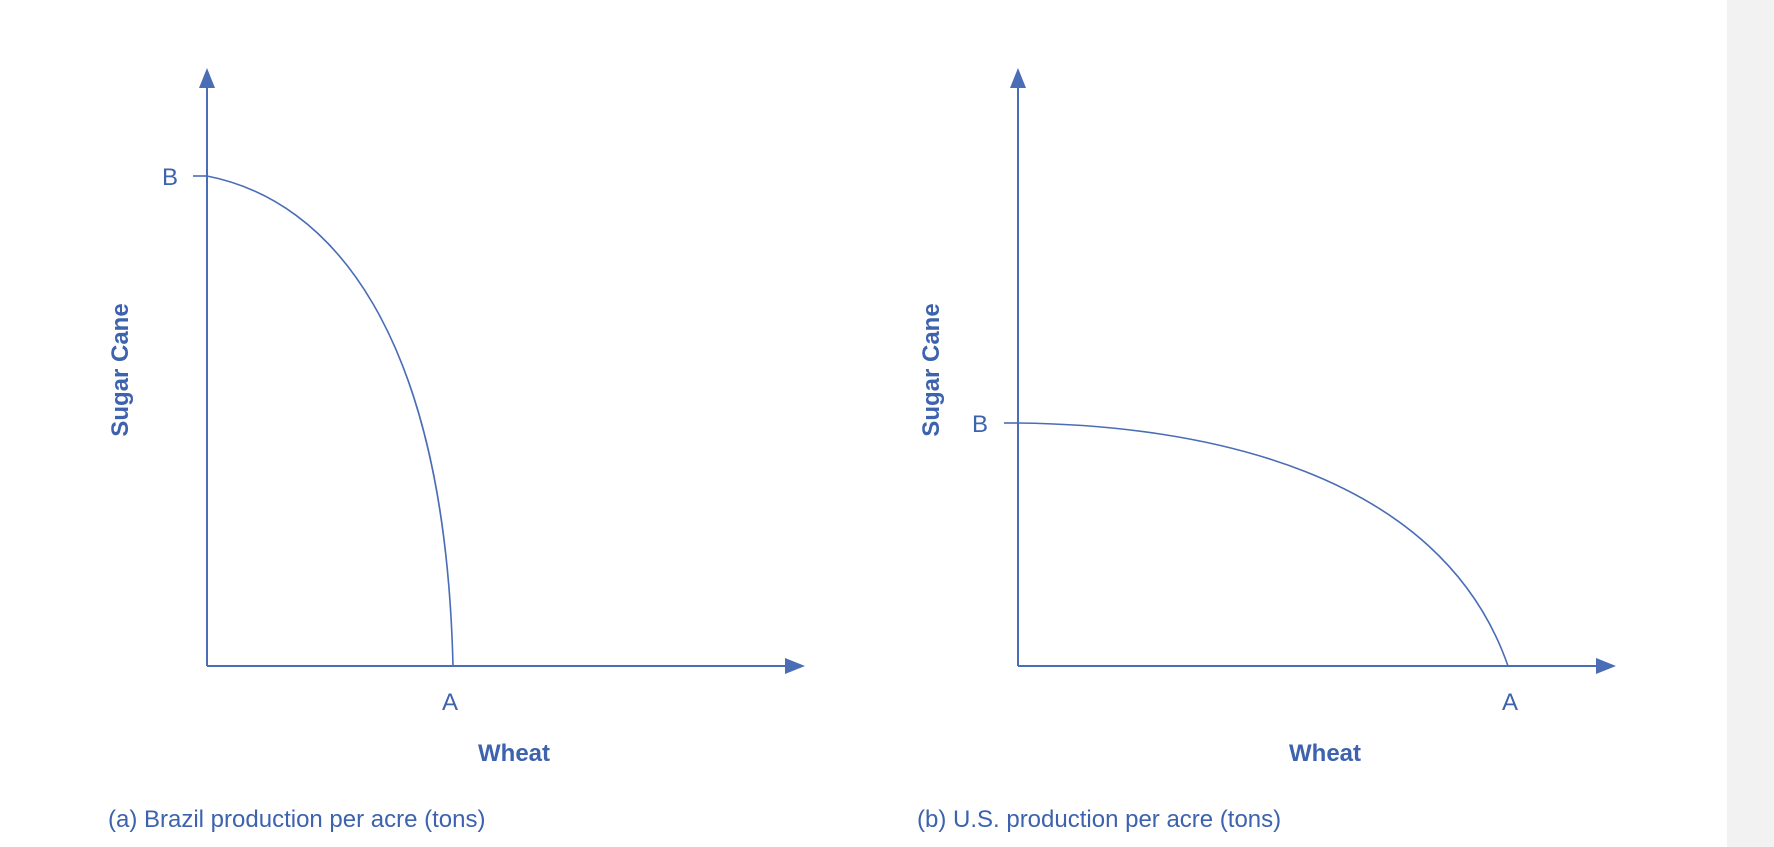  Describe the element at coordinates (1750, 423) in the screenshot. I see `right-gutter` at that location.